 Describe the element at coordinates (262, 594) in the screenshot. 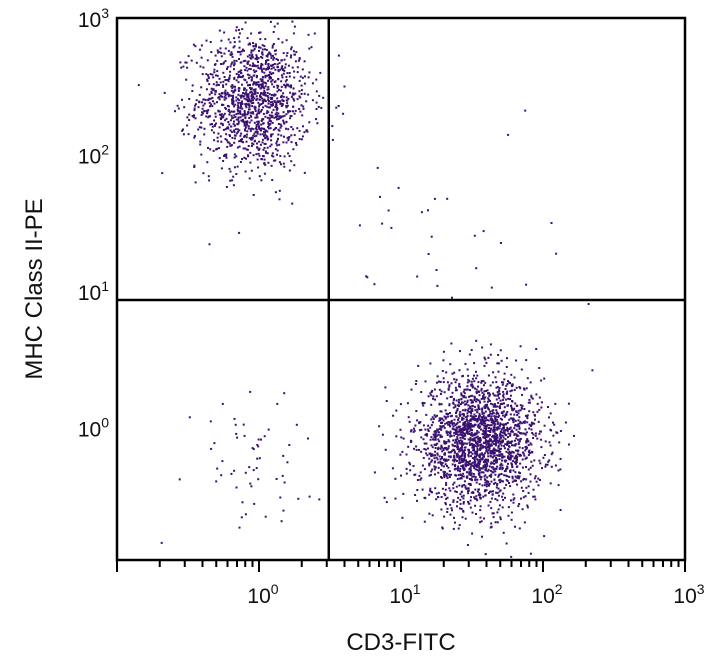

I see `x-tick-label: 100` at that location.